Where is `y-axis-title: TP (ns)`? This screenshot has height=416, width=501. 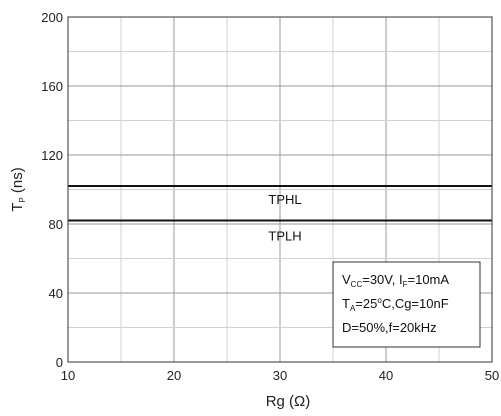
y-axis-title: TP (ns) is located at coordinates (18, 189).